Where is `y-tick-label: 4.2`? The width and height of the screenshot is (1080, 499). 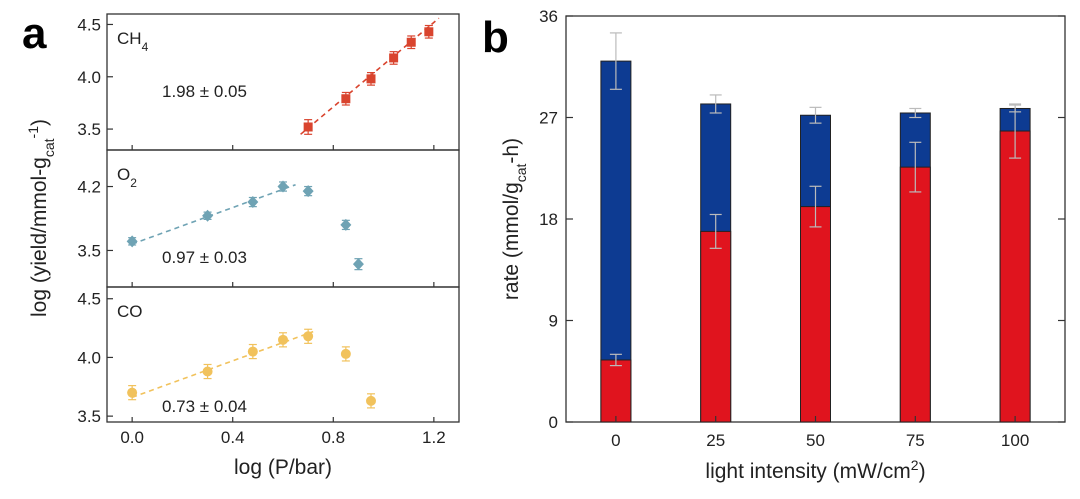 y-tick-label: 4.2 is located at coordinates (89, 187).